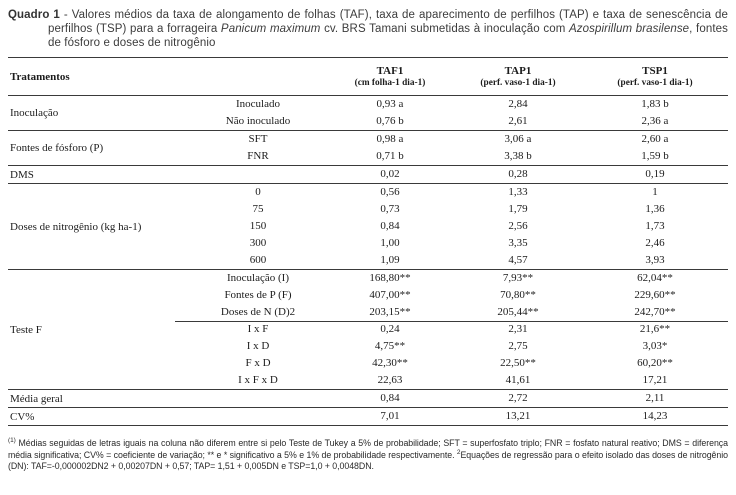 This screenshot has height=495, width=736. Describe the element at coordinates (258, 243) in the screenshot. I see `row-label: 300` at that location.